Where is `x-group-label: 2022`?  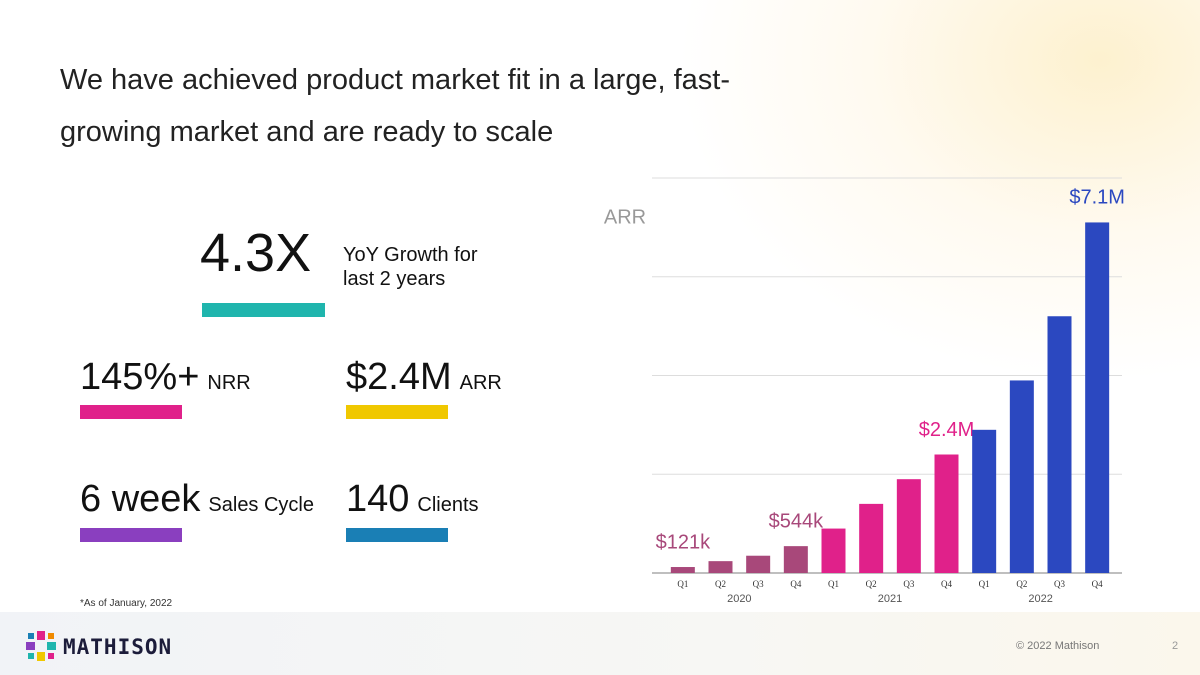 x-group-label: 2022 is located at coordinates (1040, 599).